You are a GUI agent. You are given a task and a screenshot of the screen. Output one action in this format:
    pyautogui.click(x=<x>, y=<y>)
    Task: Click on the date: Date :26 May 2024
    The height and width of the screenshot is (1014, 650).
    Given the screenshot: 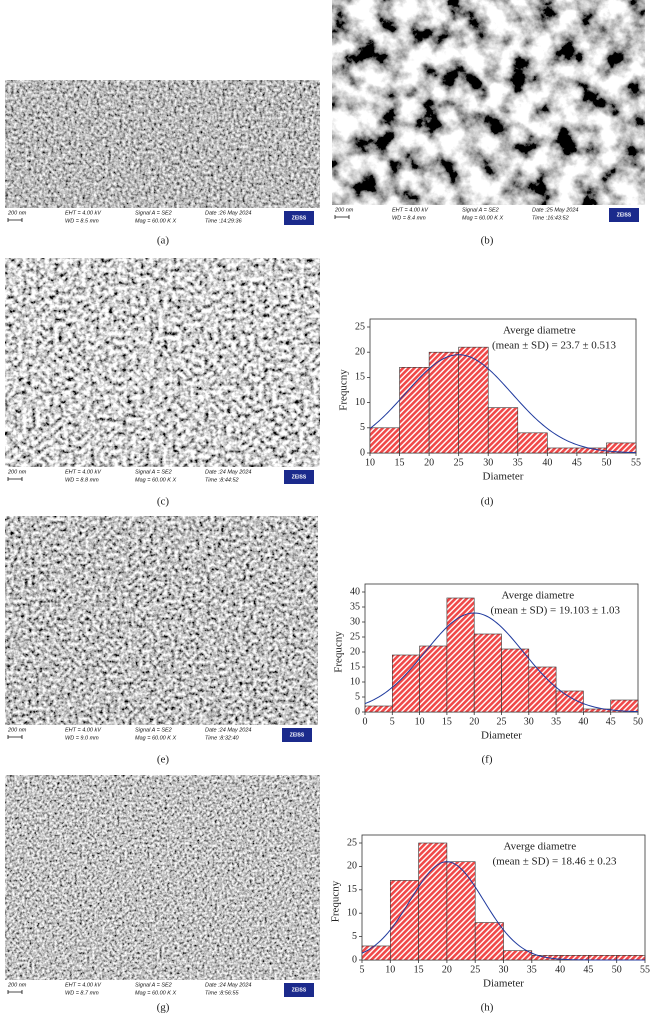 What is the action you would take?
    pyautogui.click(x=228, y=213)
    